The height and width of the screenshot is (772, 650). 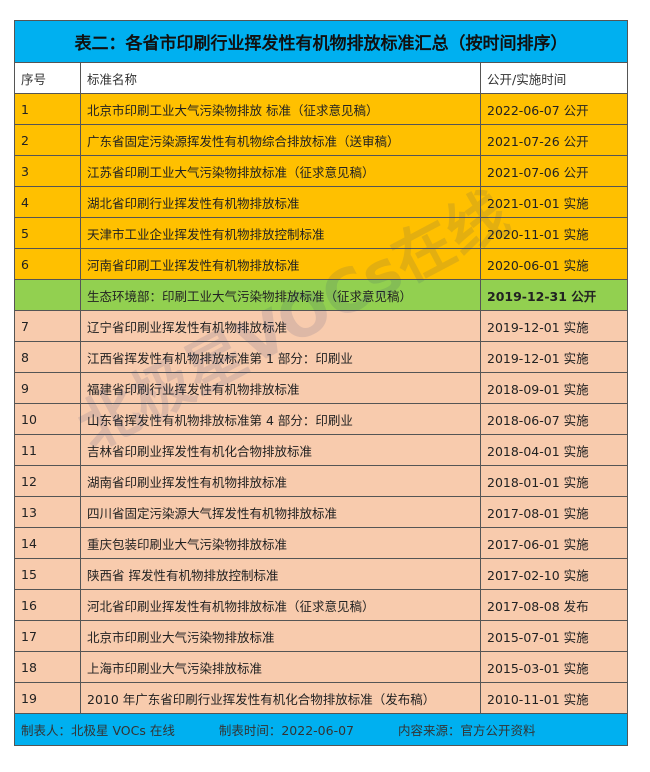 I want to click on standard-name: 广东省固定污染源挥发性有机物综合排放标准（送审稿）, so click(x=280, y=140).